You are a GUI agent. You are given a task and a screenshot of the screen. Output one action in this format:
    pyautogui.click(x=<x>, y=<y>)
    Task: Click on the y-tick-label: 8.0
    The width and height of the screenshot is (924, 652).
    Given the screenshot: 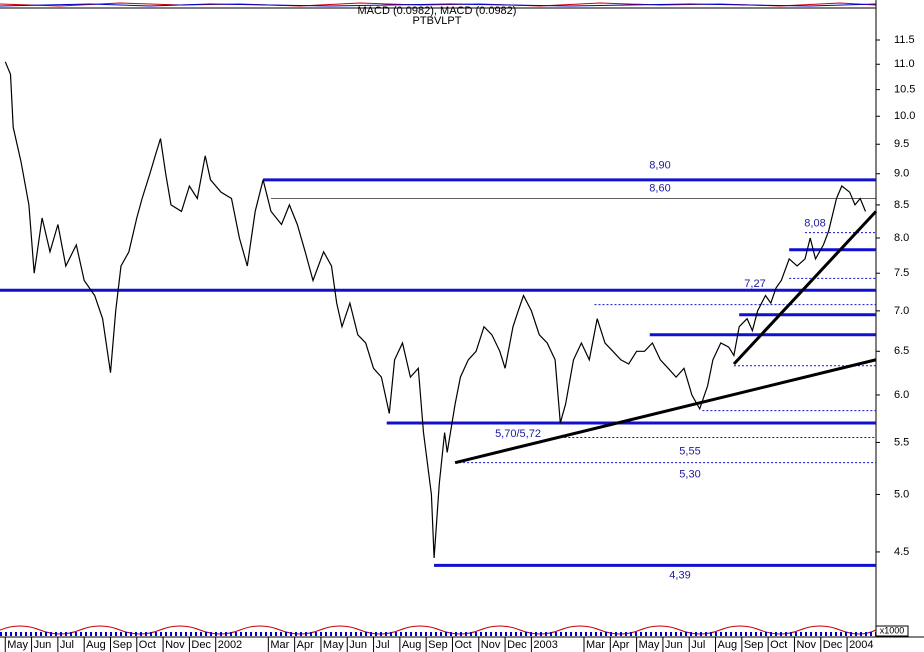 What is the action you would take?
    pyautogui.click(x=901, y=238)
    